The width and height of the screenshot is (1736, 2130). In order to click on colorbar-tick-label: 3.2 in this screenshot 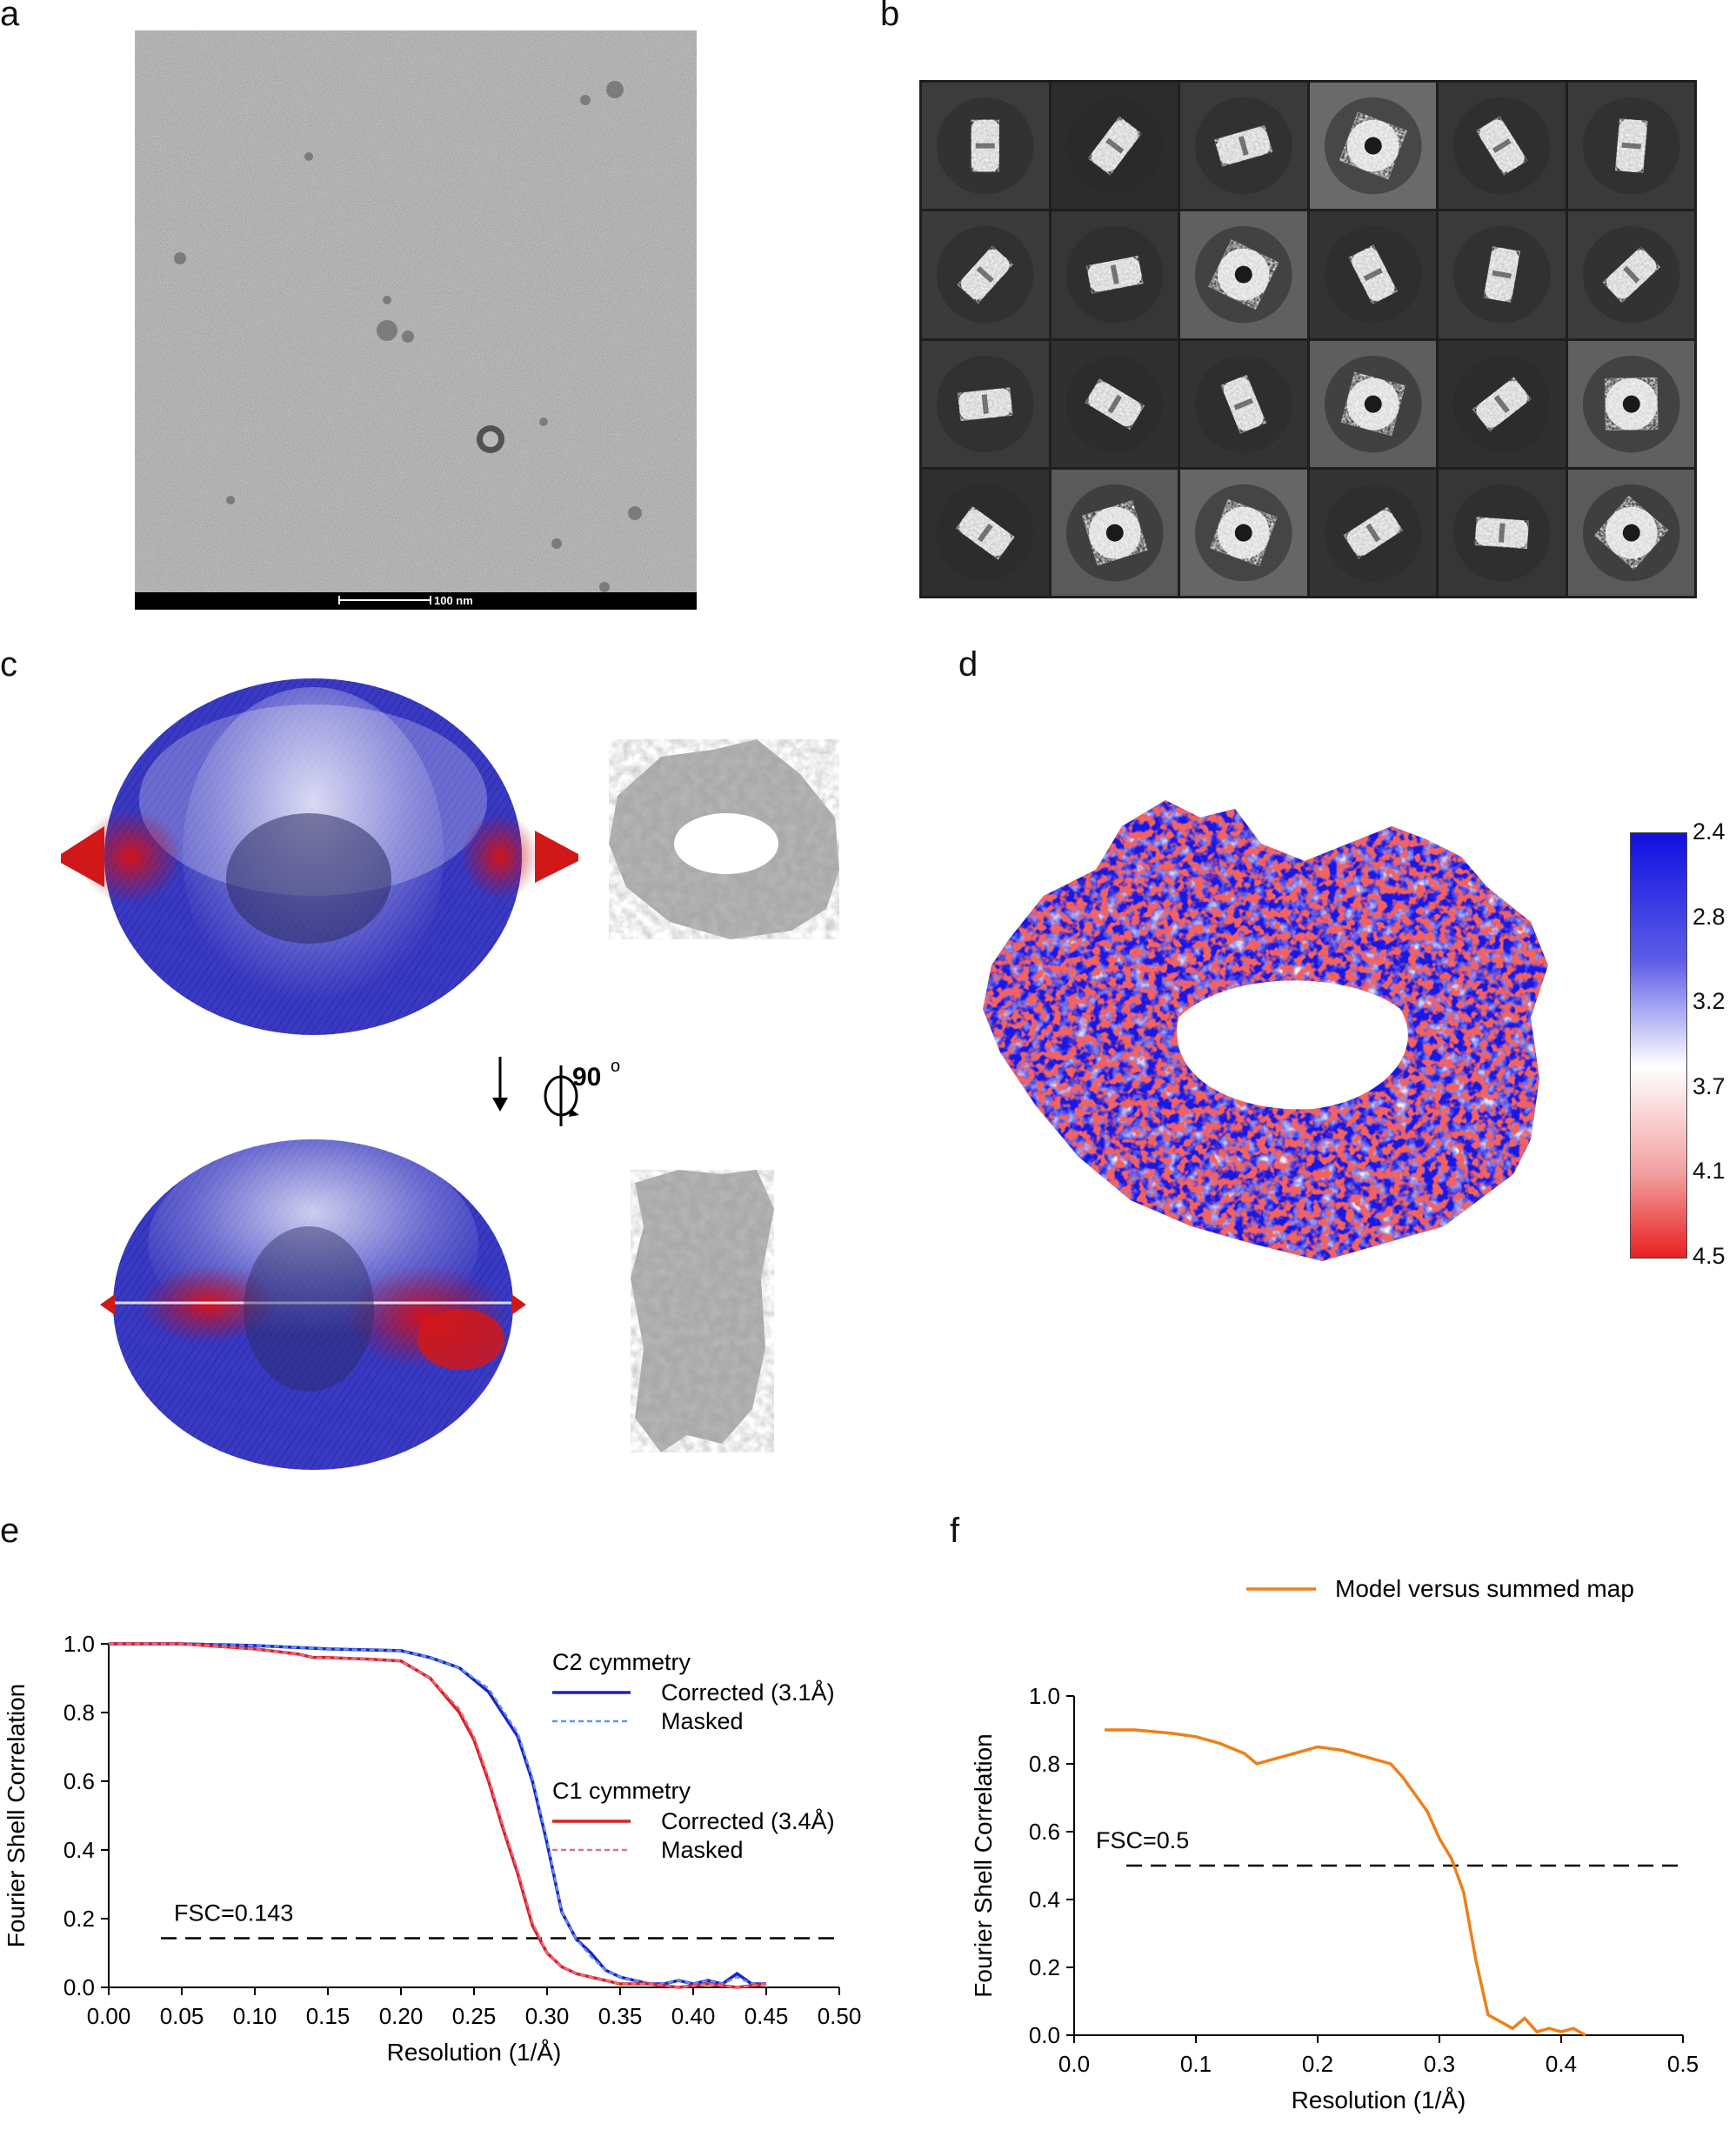, I will do `click(1709, 1002)`.